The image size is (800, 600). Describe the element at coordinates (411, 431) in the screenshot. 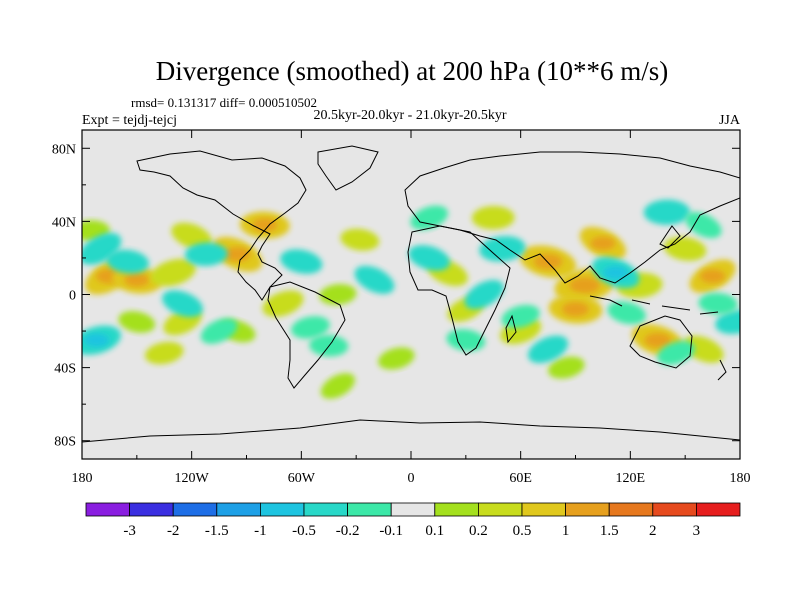

I see `antarctica-coast` at that location.